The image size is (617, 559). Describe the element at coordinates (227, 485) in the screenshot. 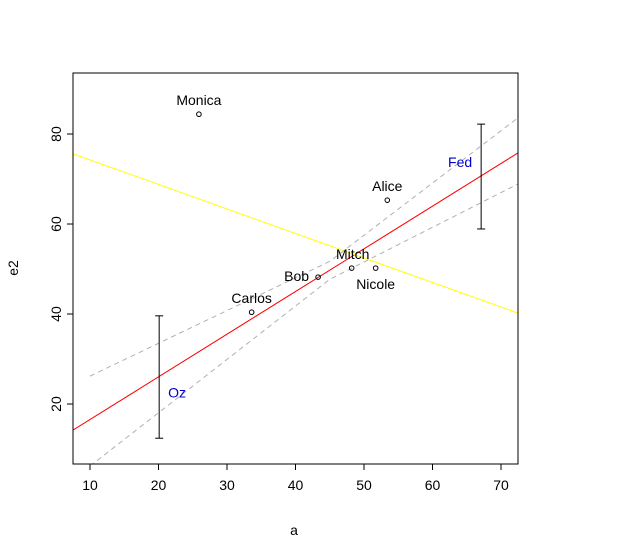

I see `x-tick-label: 30` at that location.